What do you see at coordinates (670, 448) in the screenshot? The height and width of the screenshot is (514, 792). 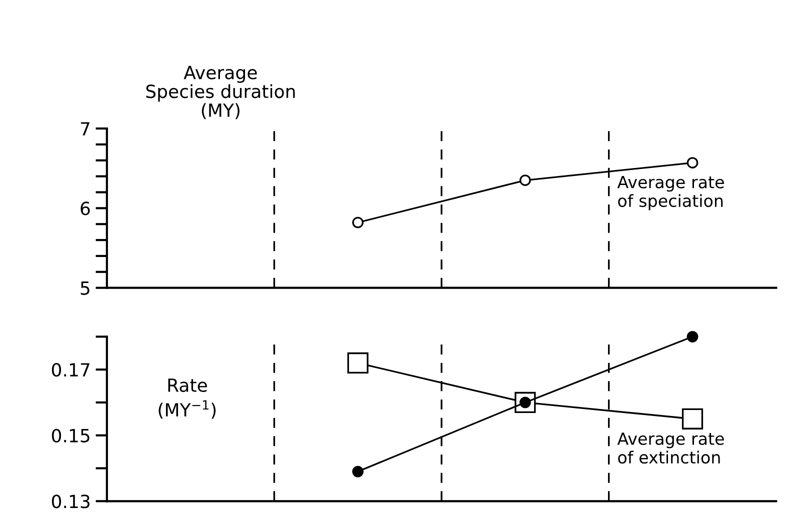 I see `series-label: Average rate of extinction` at bounding box center [670, 448].